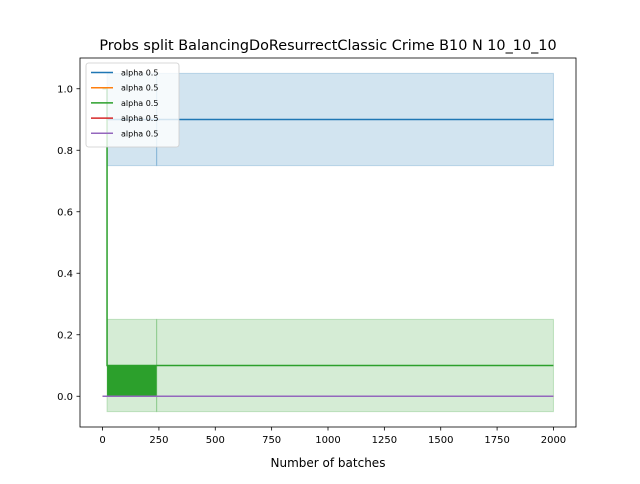  I want to click on legend-label-1: alpha 0.5, so click(139, 73).